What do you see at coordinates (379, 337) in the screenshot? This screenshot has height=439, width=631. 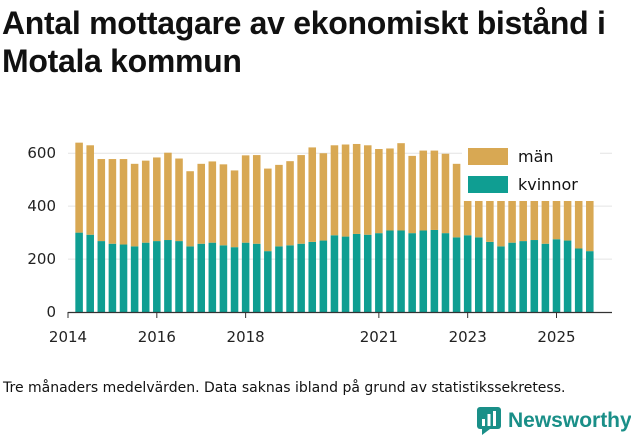 I see `x-tick-label-2021: 2021` at bounding box center [379, 337].